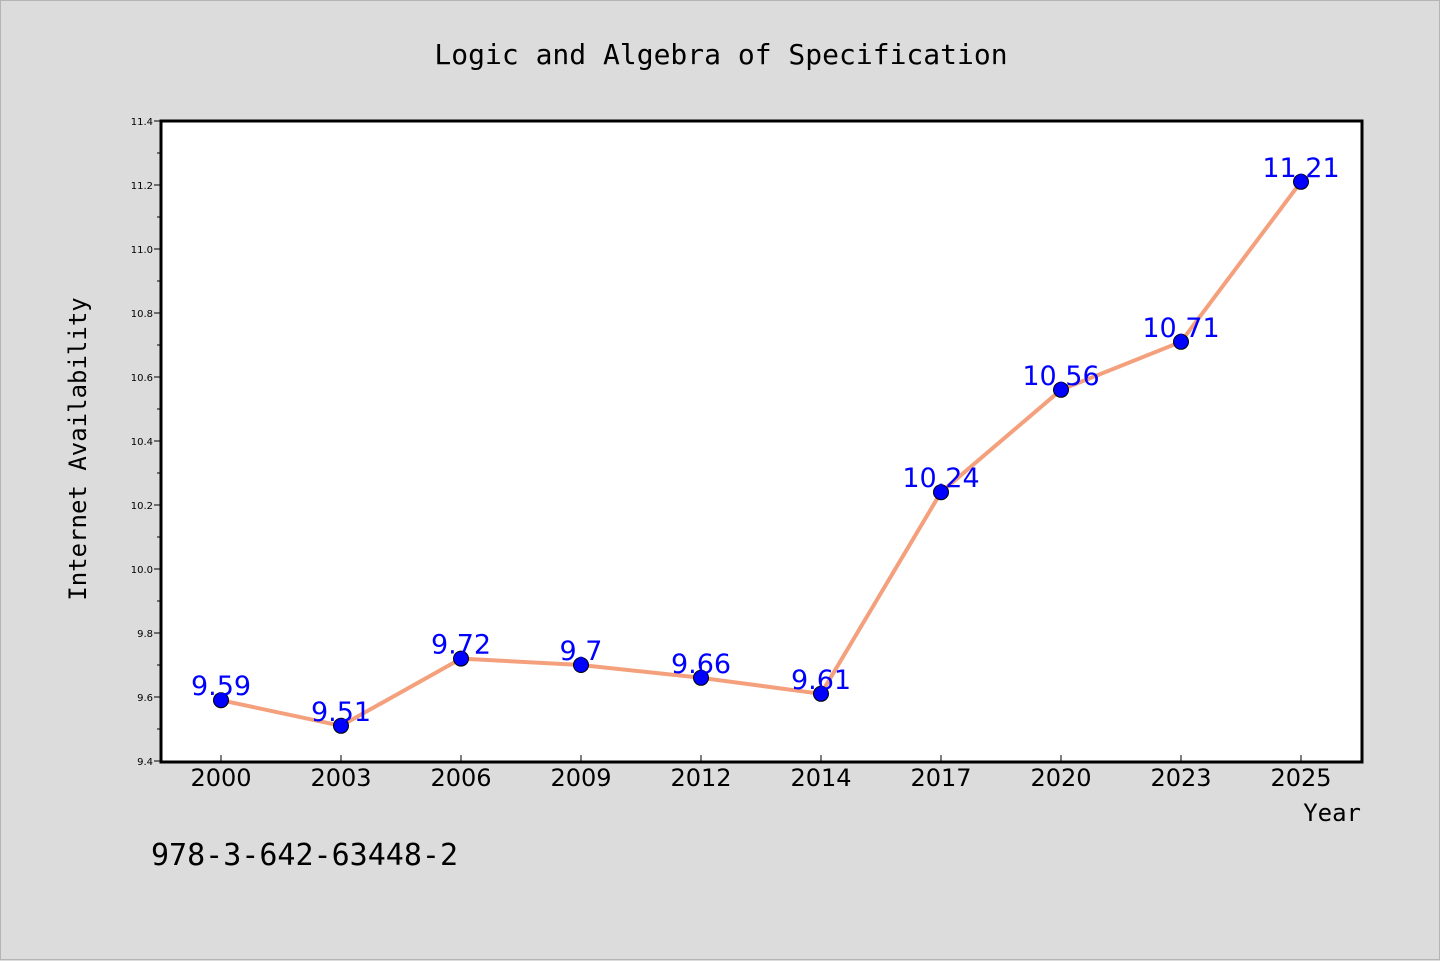 The image size is (1440, 961). I want to click on y-tick-label: 11.0, so click(142, 250).